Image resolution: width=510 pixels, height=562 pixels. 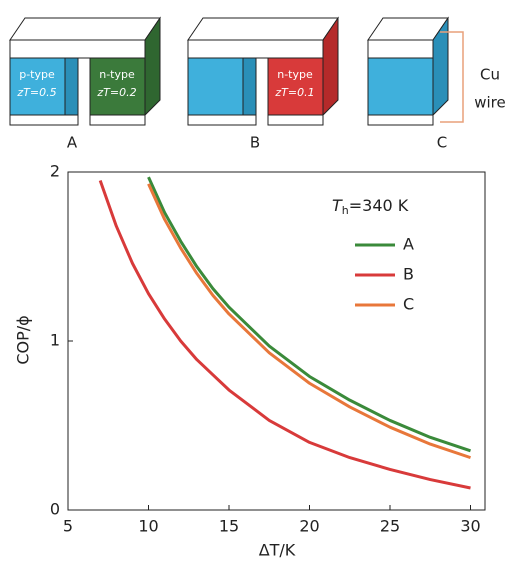 I want to click on x-axis-label: ΔT/K, so click(x=277, y=550).